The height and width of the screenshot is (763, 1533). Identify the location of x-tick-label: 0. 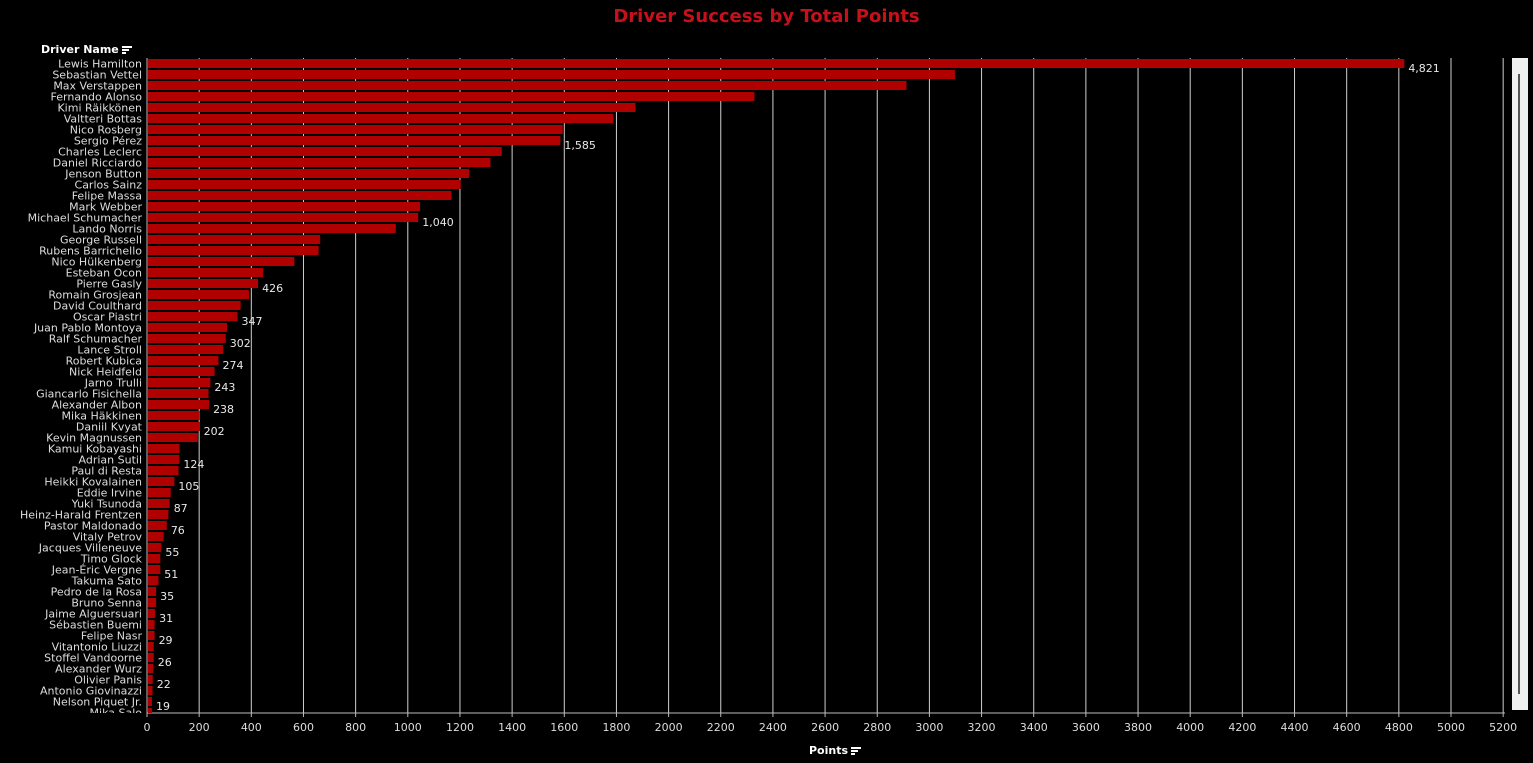
(147, 727).